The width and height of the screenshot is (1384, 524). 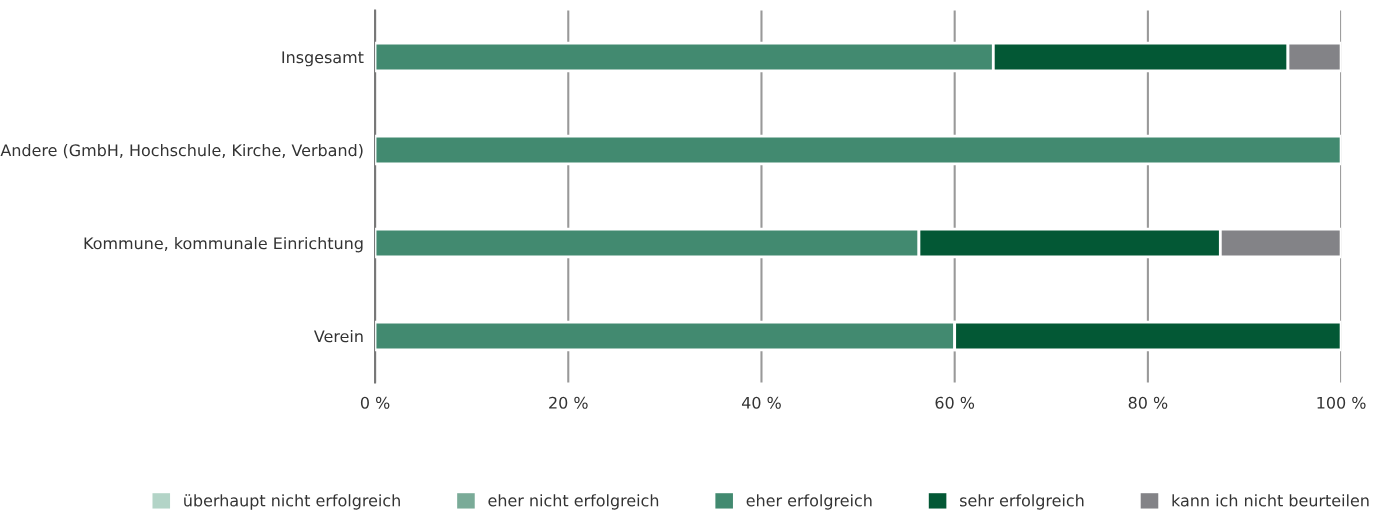 I want to click on y-tick-label: Kommune, kommunale Einrichtung, so click(x=223, y=244).